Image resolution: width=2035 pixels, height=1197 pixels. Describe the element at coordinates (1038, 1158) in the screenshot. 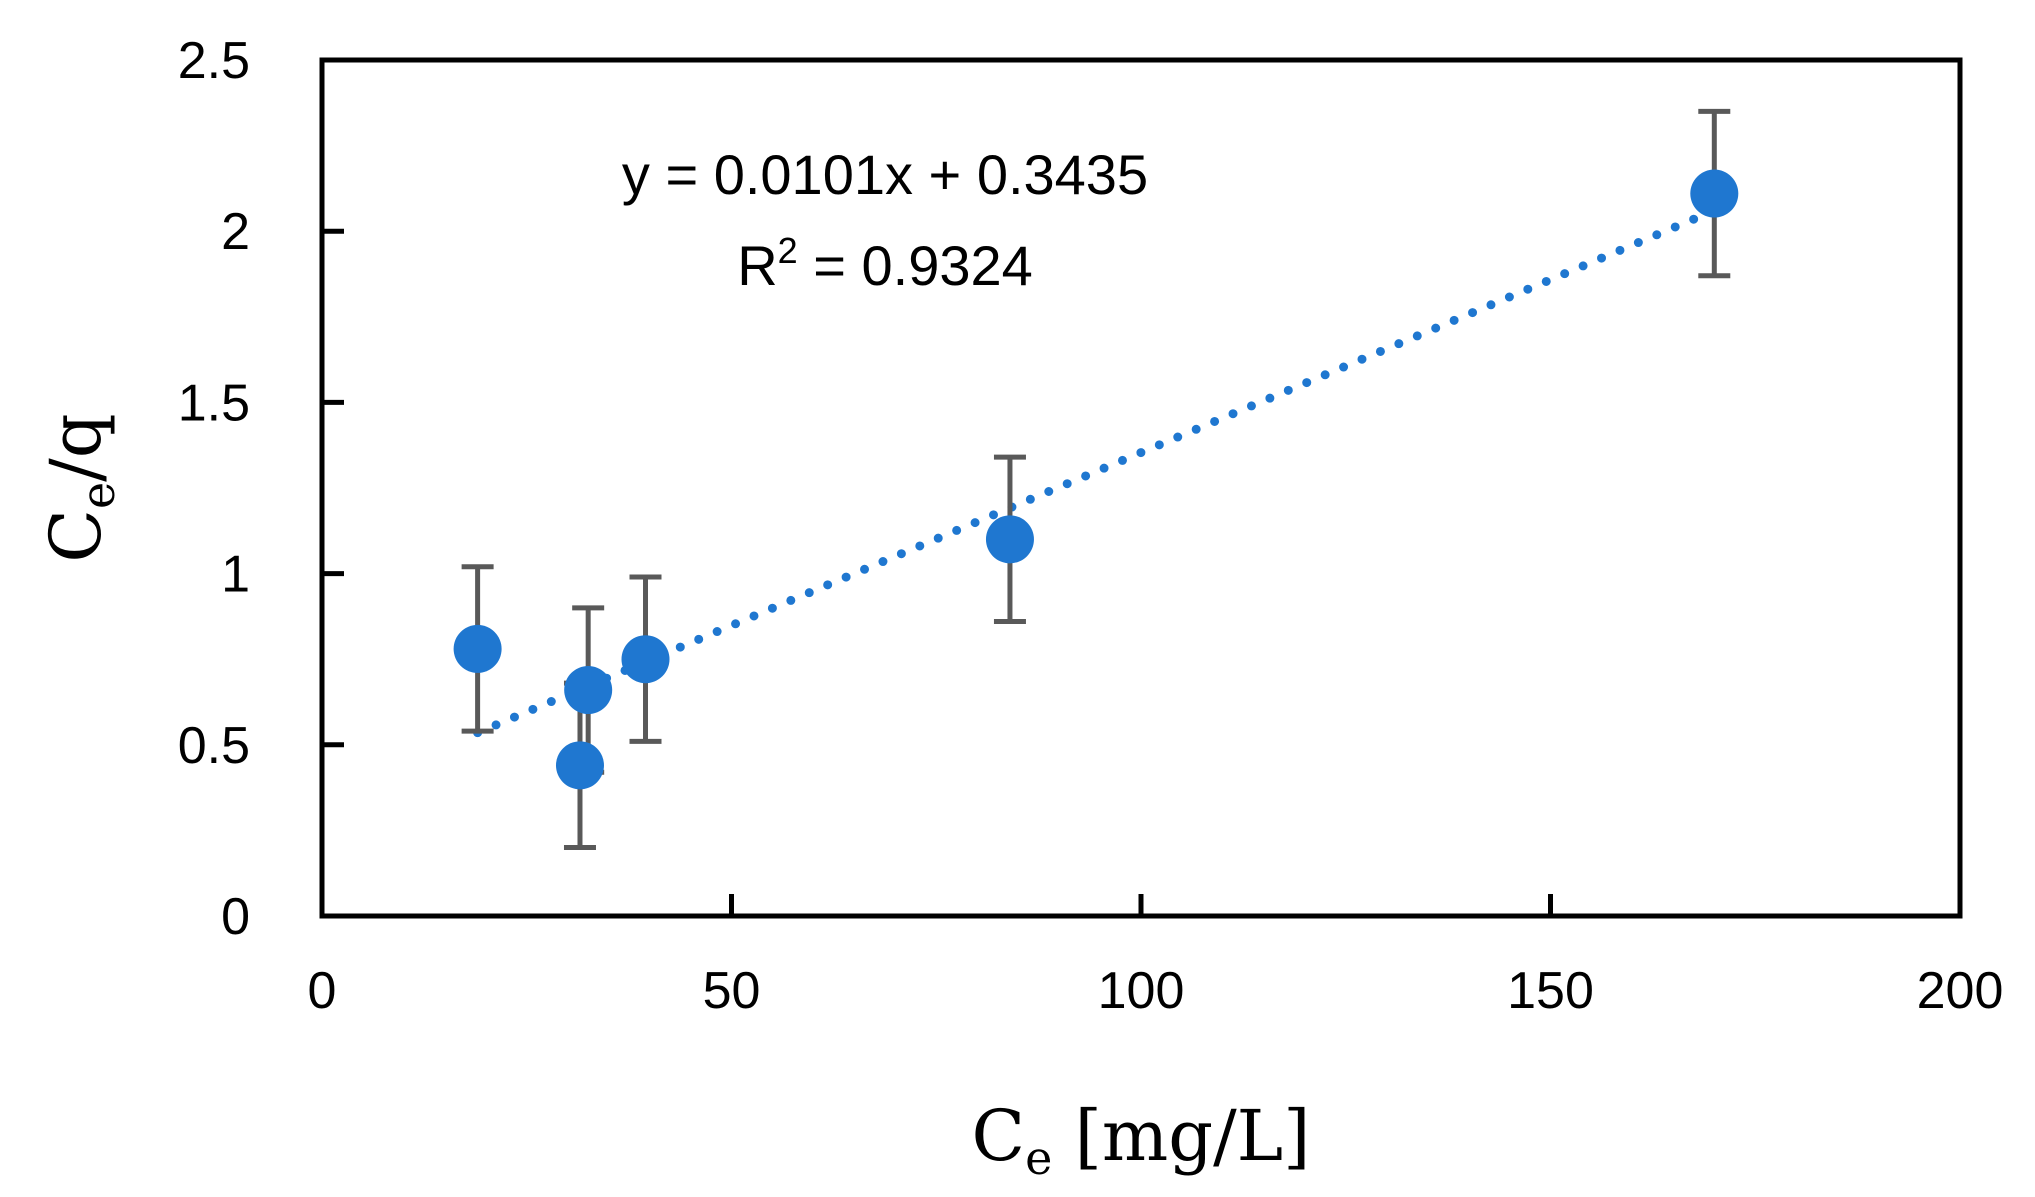

I see `x-axis-title-subscript: e` at that location.